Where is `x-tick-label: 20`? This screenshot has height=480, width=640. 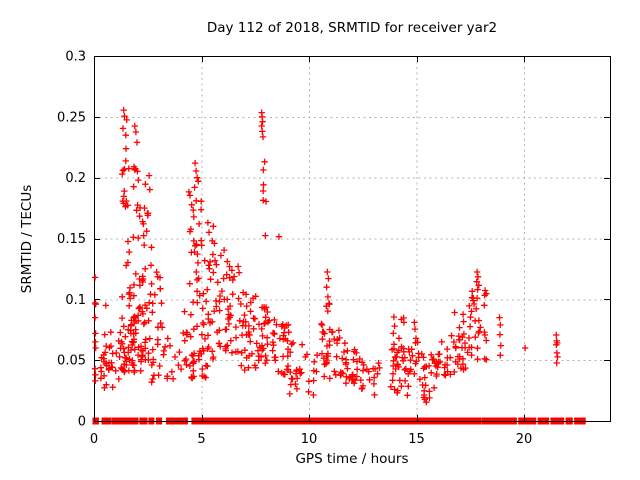
x-tick-label: 20 is located at coordinates (524, 439).